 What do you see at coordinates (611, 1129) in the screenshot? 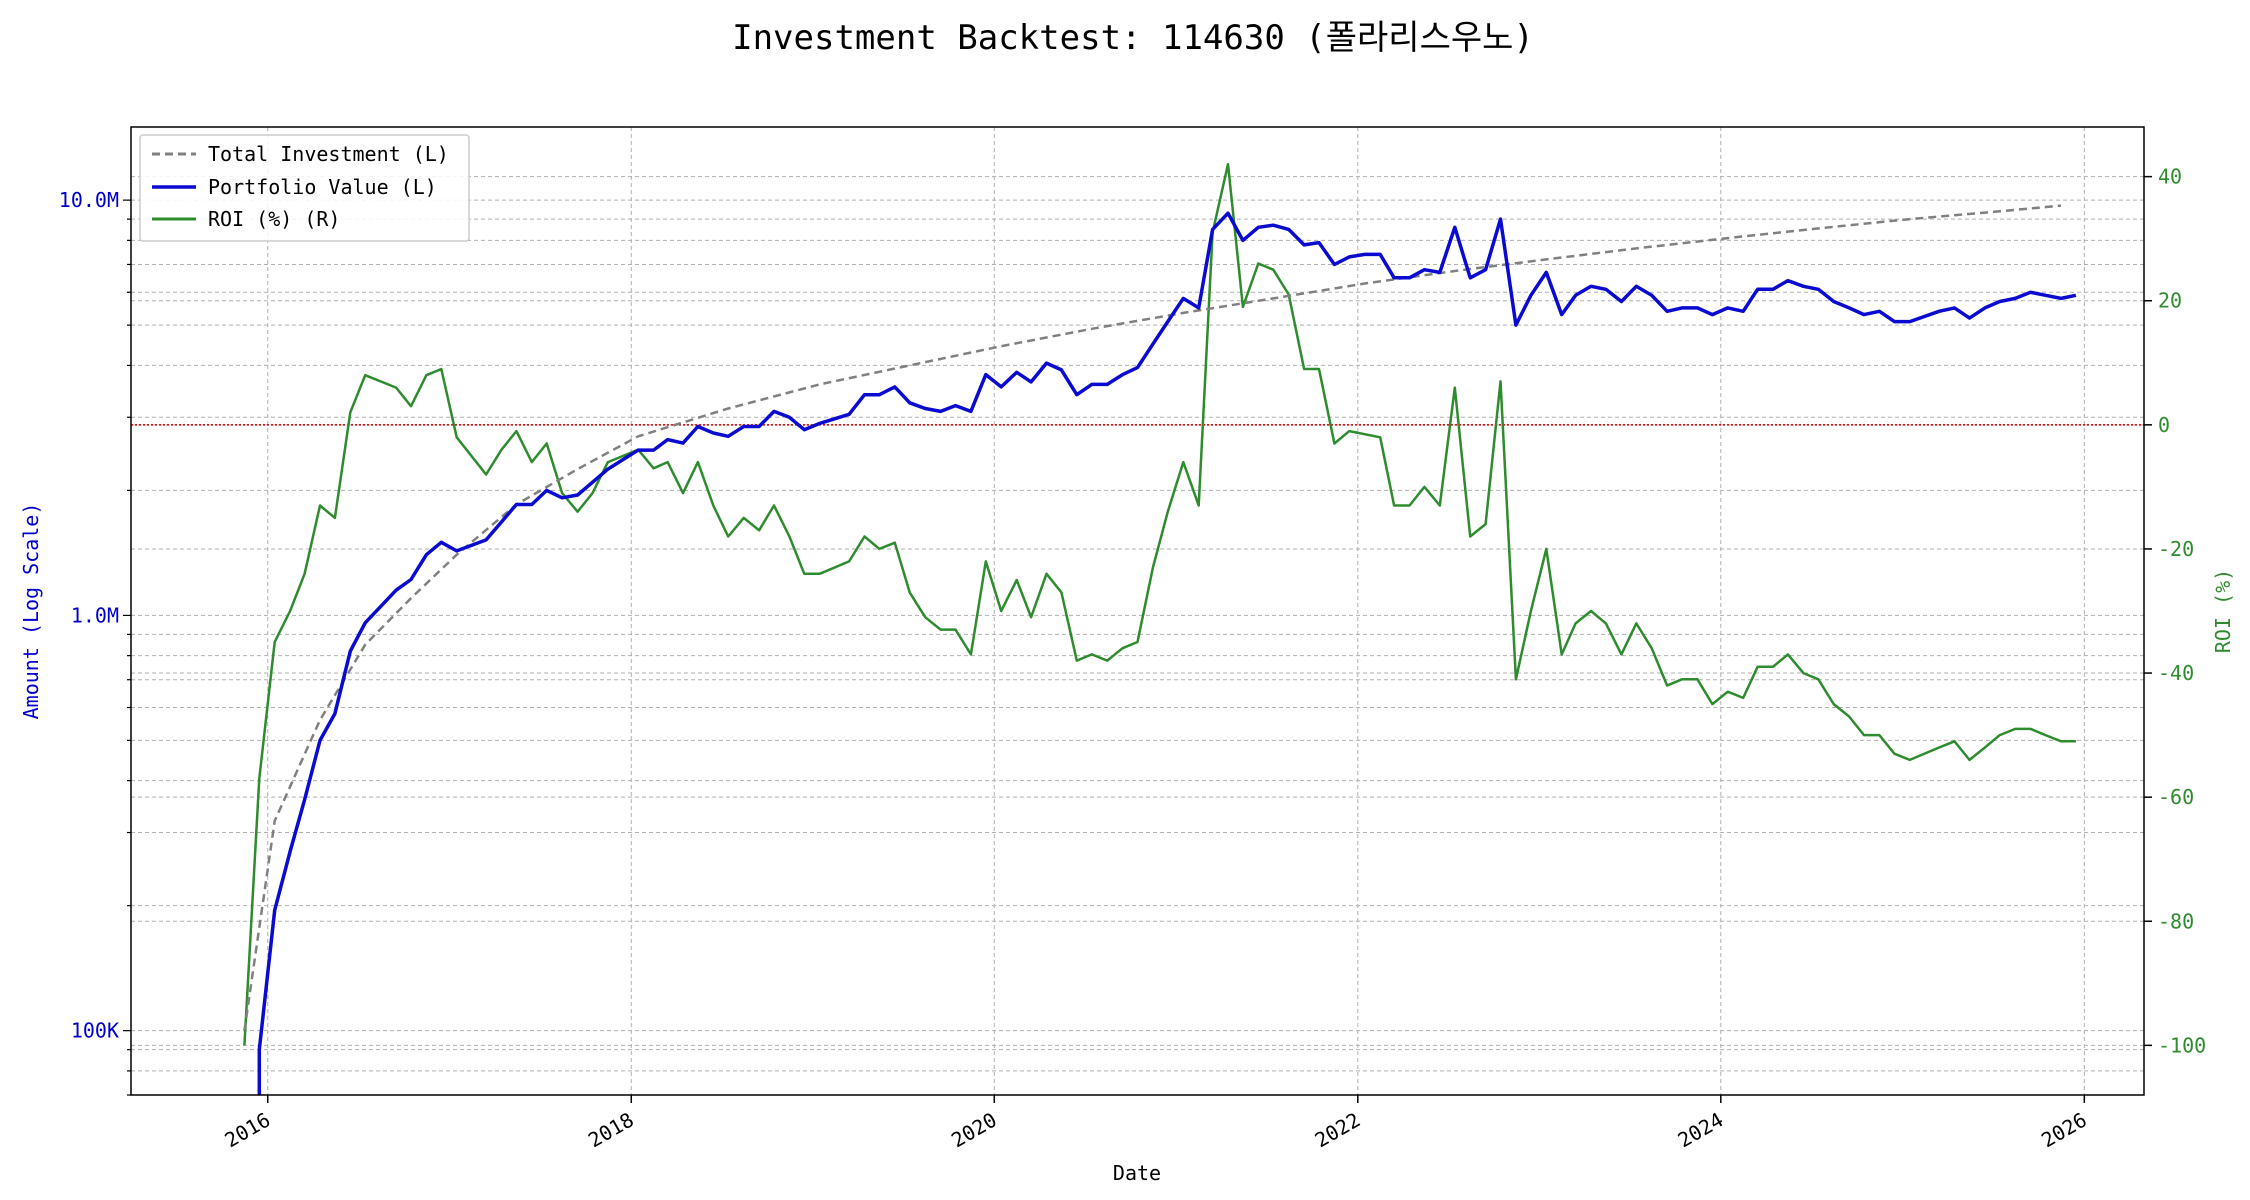
I see `x-tick-label: 2018` at bounding box center [611, 1129].